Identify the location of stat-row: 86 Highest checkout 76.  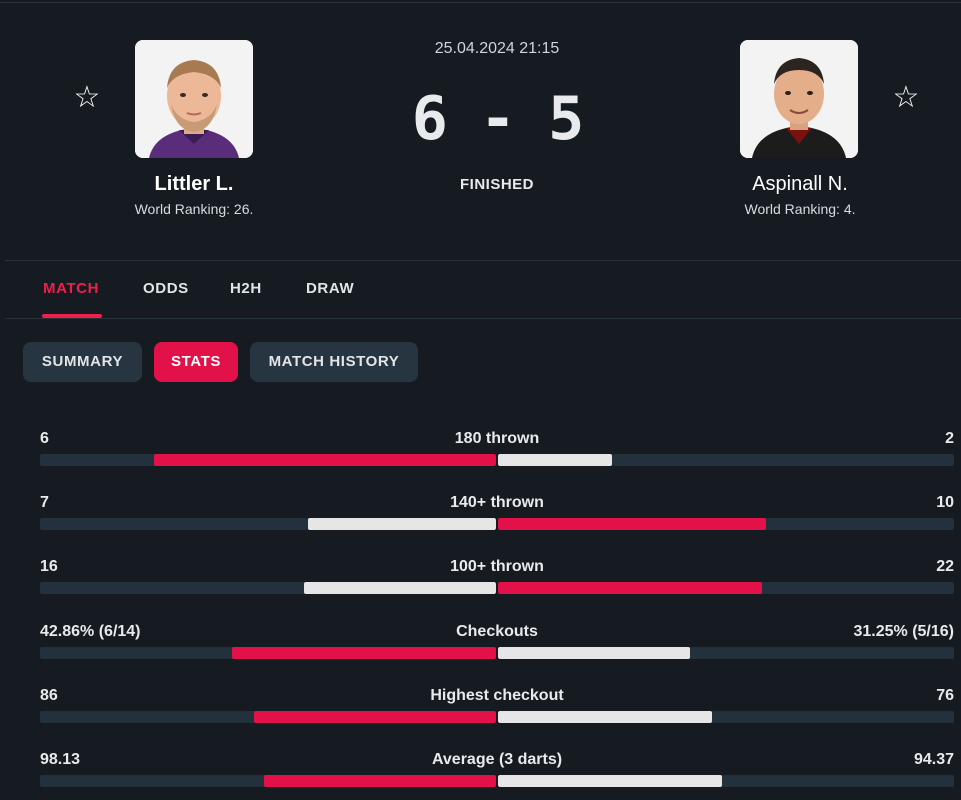
(497, 707).